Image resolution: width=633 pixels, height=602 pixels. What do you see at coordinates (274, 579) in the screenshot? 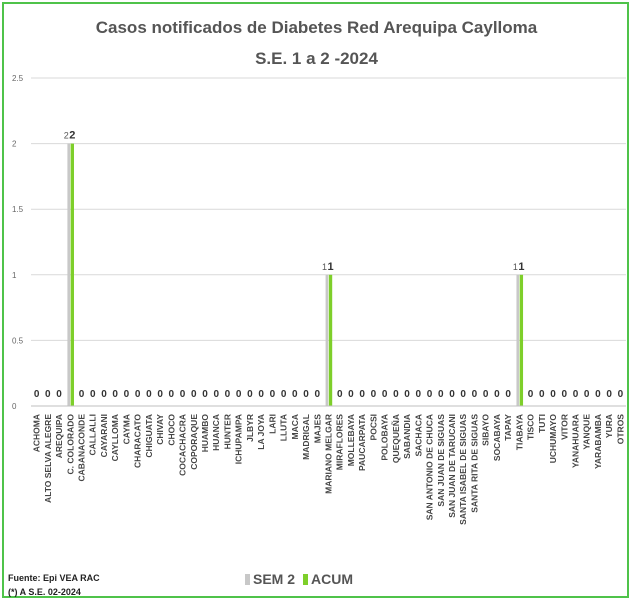
I see `legend-label-sem2: SEM 2` at bounding box center [274, 579].